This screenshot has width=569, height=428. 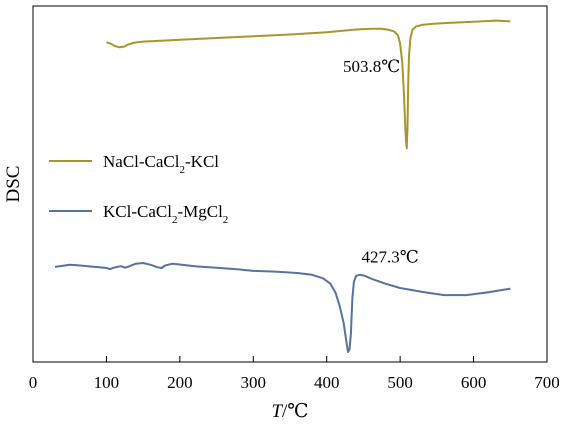 What do you see at coordinates (381, 161) in the screenshot?
I see `annotations: 503.8℃ 427.3℃` at bounding box center [381, 161].